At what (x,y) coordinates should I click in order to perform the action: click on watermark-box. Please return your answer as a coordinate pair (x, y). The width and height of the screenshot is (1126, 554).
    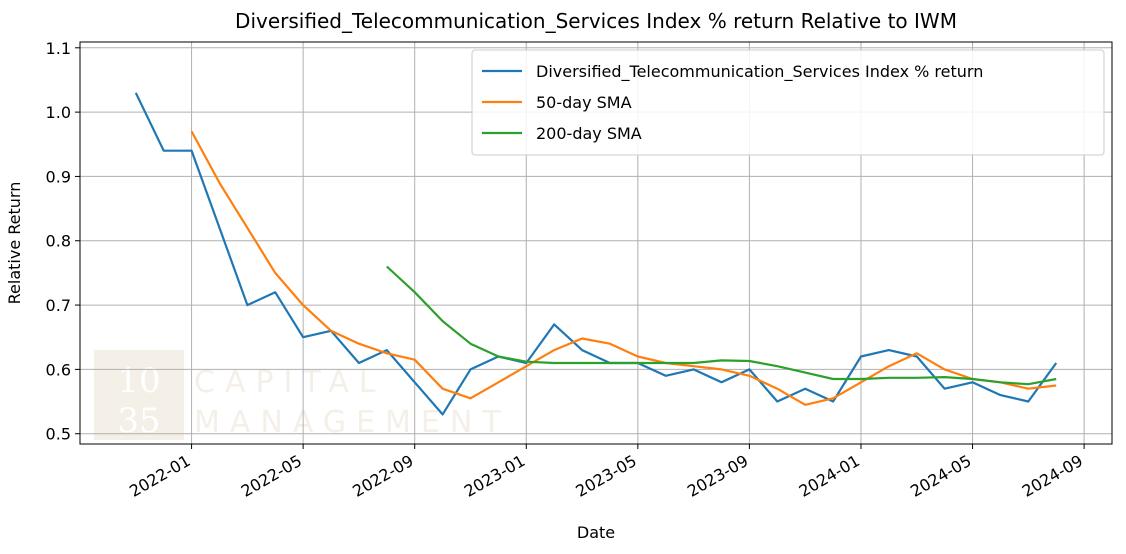
    Looking at the image, I should click on (139, 395).